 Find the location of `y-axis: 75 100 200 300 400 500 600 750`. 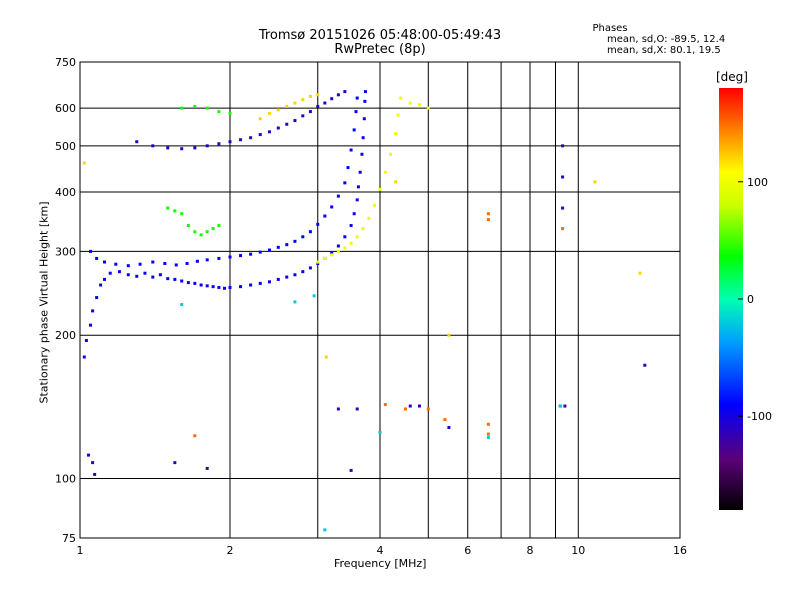

y-axis: 75 100 200 300 400 500 600 750 is located at coordinates (65, 300).